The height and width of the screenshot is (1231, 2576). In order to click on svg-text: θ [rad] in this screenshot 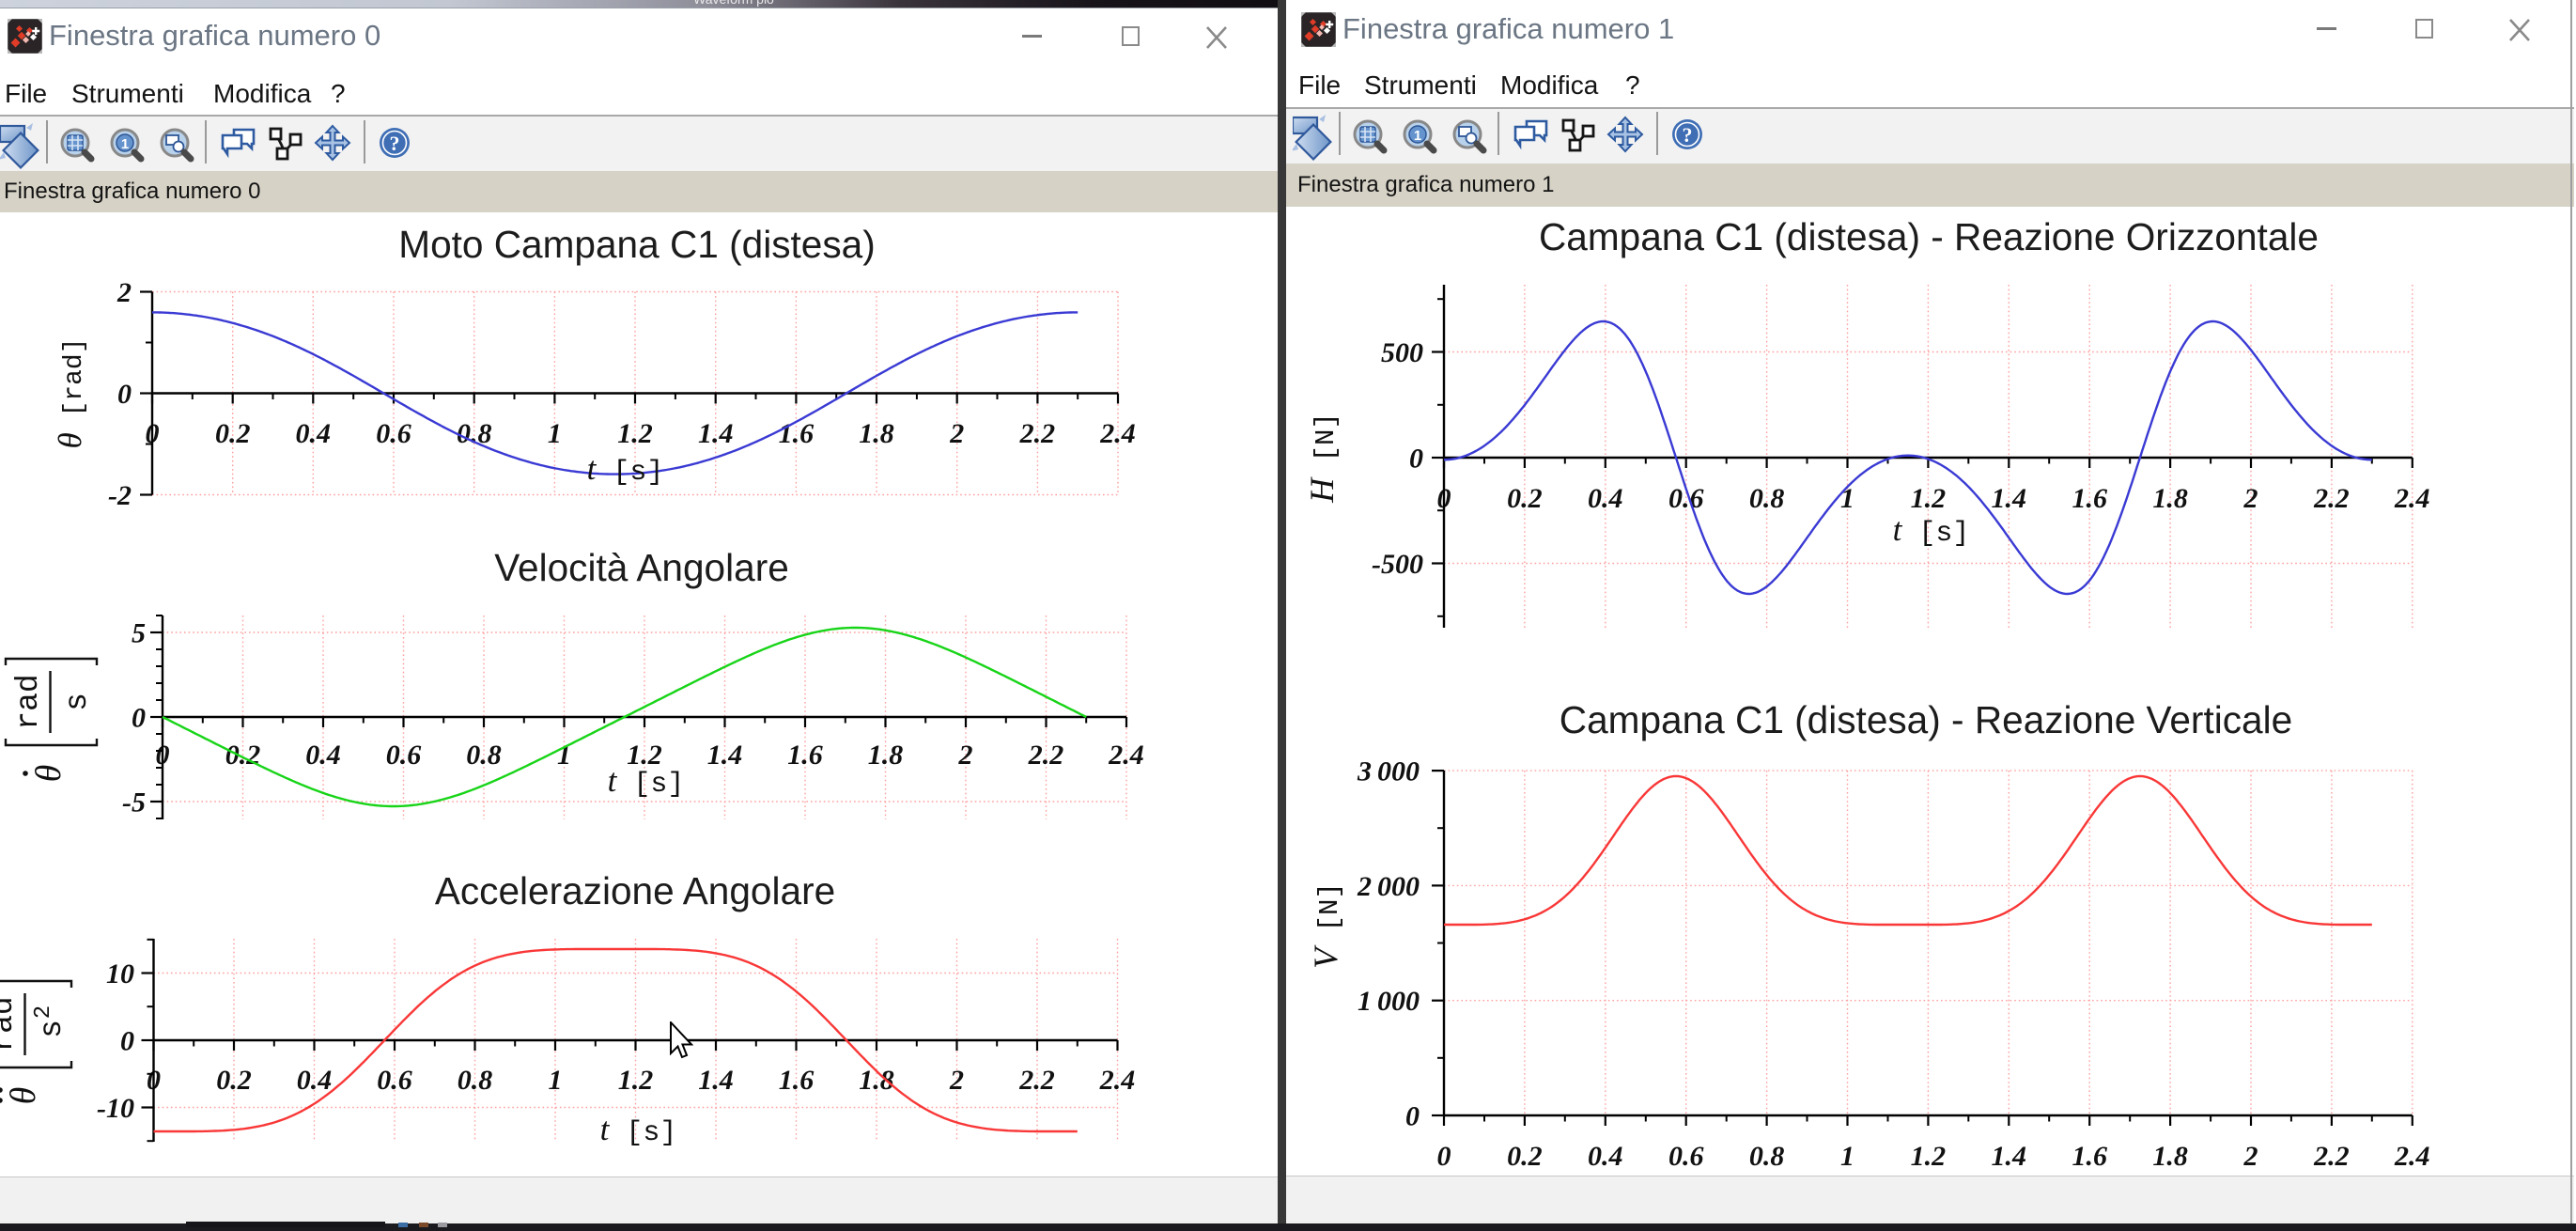, I will do `click(70, 393)`.